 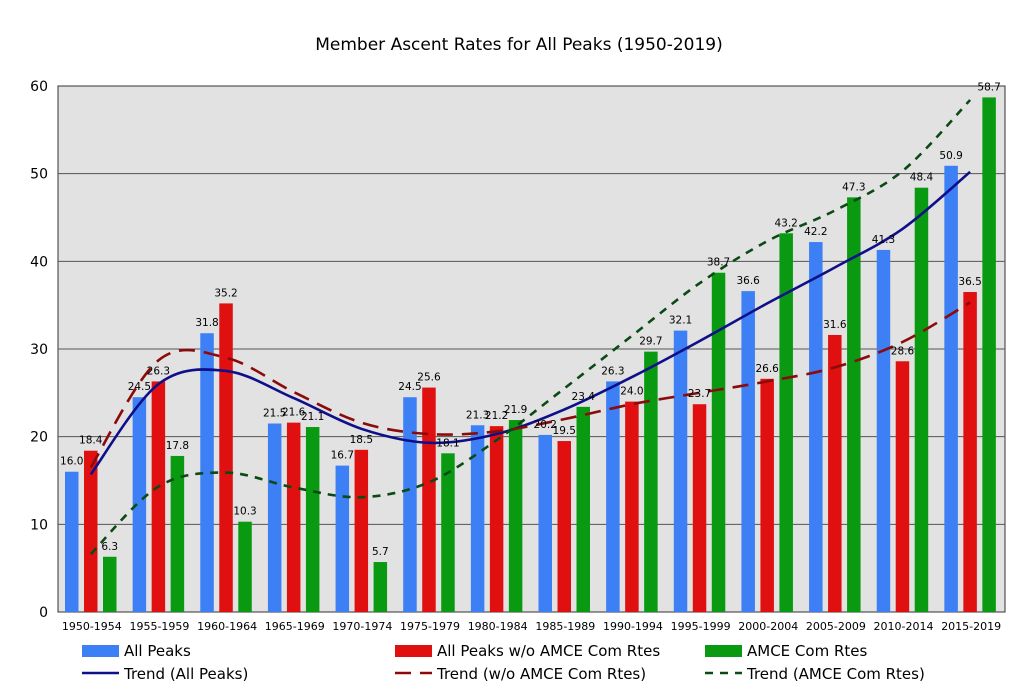 What do you see at coordinates (206, 323) in the screenshot?
I see `data-label: 31.8` at bounding box center [206, 323].